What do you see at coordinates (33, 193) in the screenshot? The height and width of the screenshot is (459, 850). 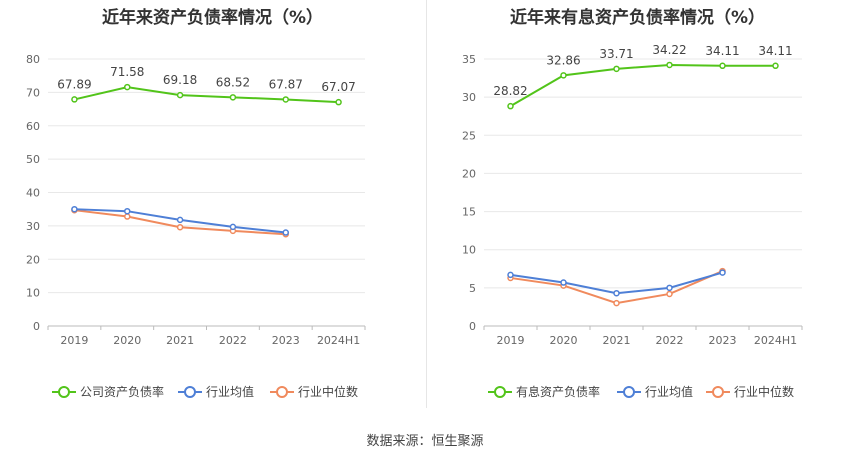 I see `y-tick-label: 40` at bounding box center [33, 193].